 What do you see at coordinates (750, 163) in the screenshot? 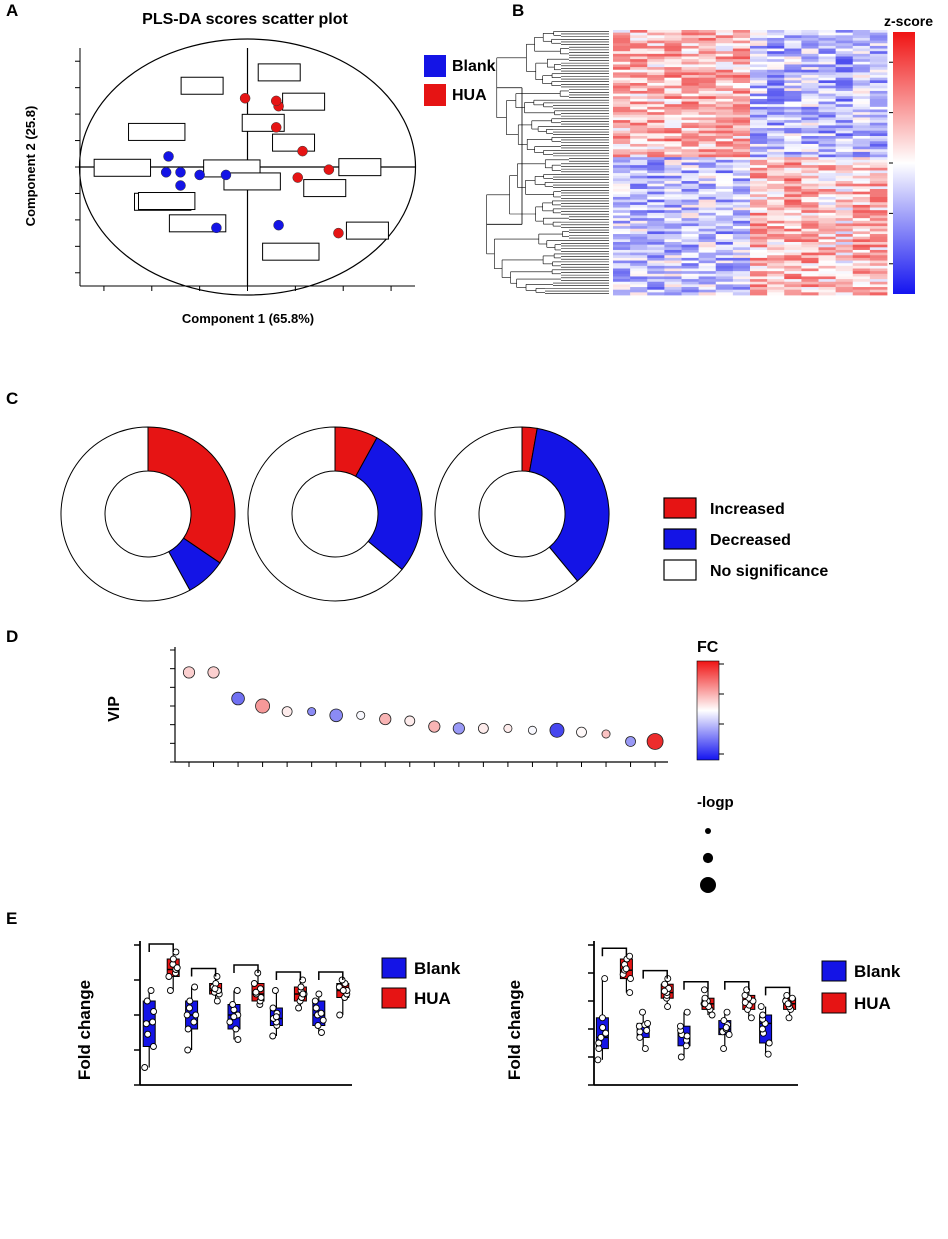
I see `heatmap-cells` at bounding box center [750, 163].